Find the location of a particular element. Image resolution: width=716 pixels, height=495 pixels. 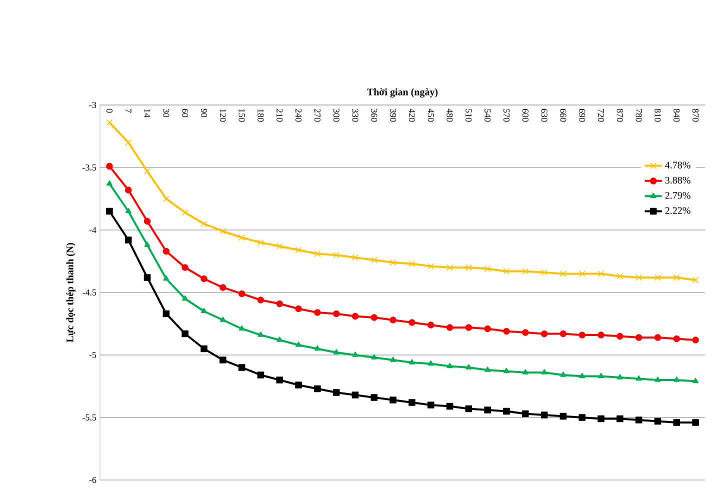

x-tick-label: 450 is located at coordinates (431, 115).